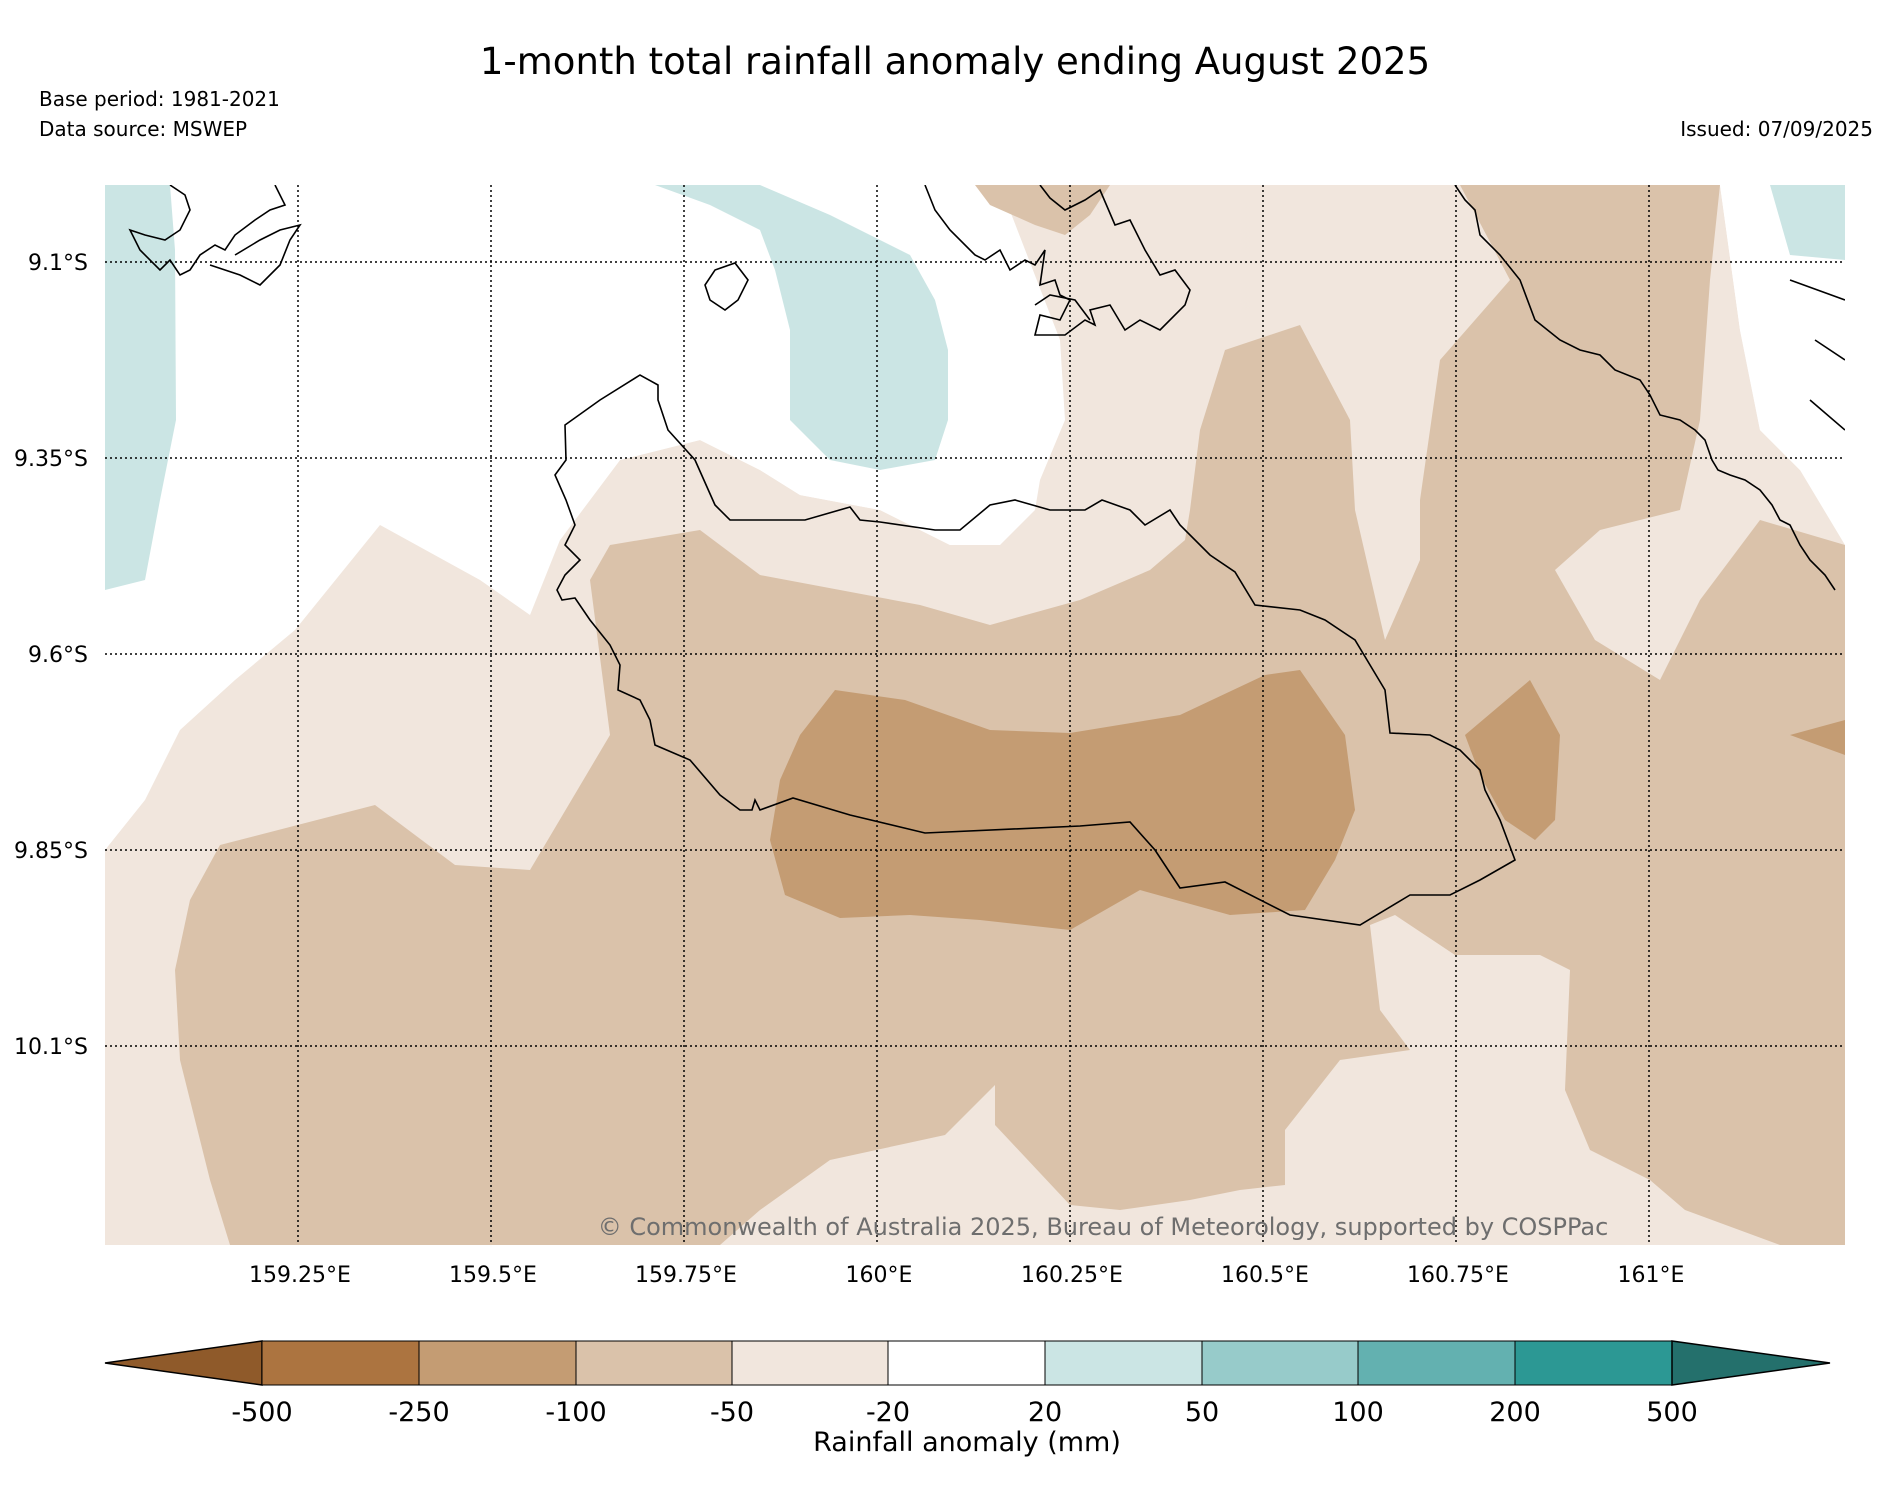 The image size is (1885, 1494). What do you see at coordinates (888, 1412) in the screenshot?
I see `colorbar-tick-label: -20` at bounding box center [888, 1412].